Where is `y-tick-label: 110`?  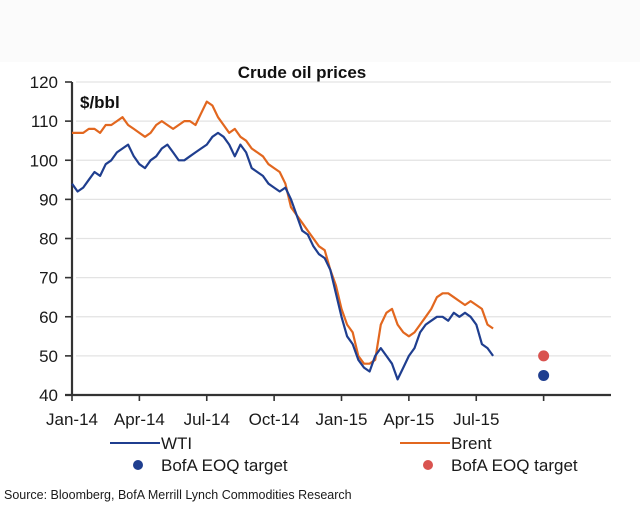
y-tick-label: 110 is located at coordinates (44, 121).